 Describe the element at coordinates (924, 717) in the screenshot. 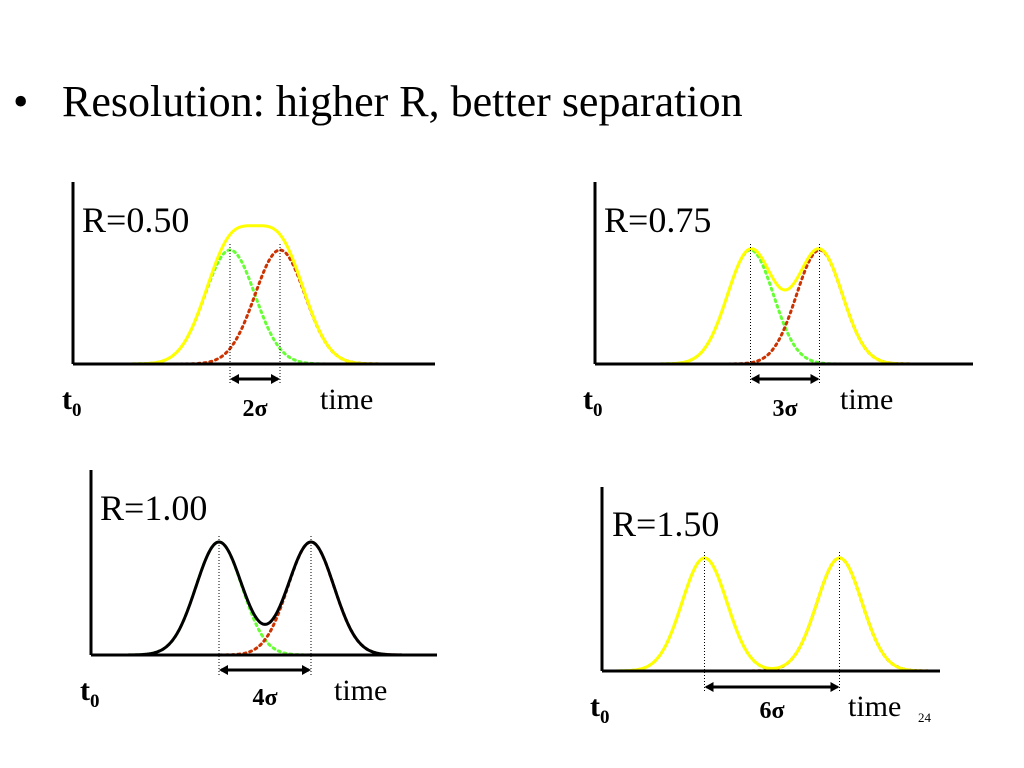

I see `page-number: 24` at that location.